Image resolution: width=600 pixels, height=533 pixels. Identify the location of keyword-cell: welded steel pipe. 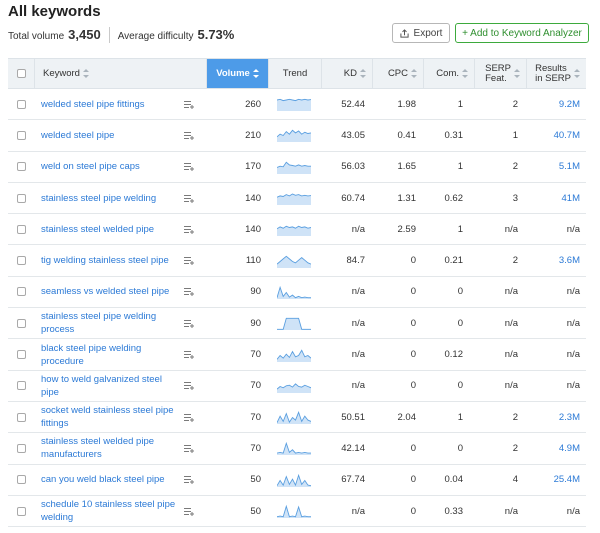
(111, 135).